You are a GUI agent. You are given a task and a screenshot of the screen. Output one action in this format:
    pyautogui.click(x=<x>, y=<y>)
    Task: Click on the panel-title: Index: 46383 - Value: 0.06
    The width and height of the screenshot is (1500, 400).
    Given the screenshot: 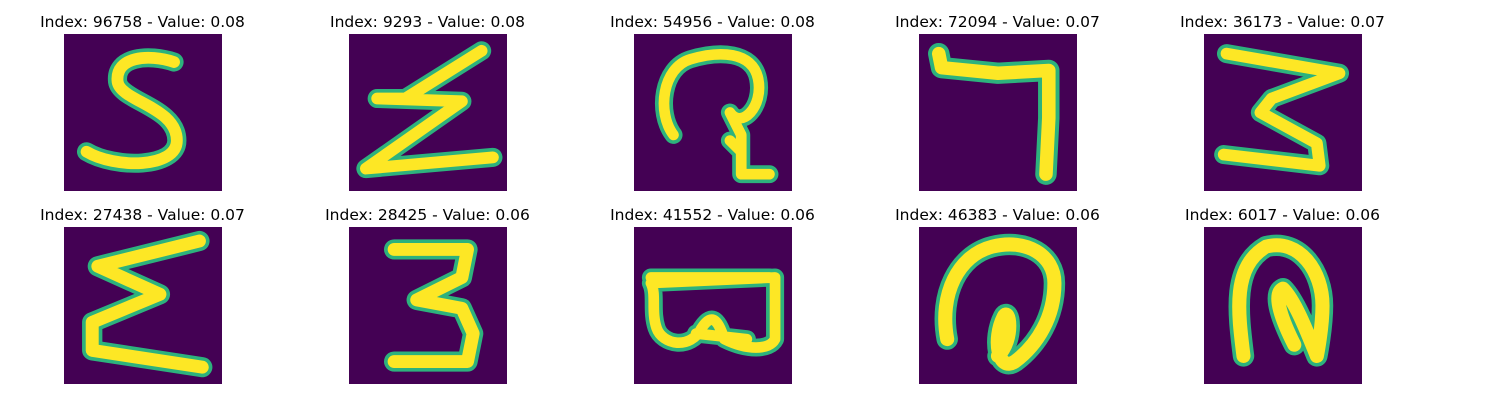 What is the action you would take?
    pyautogui.click(x=997, y=215)
    